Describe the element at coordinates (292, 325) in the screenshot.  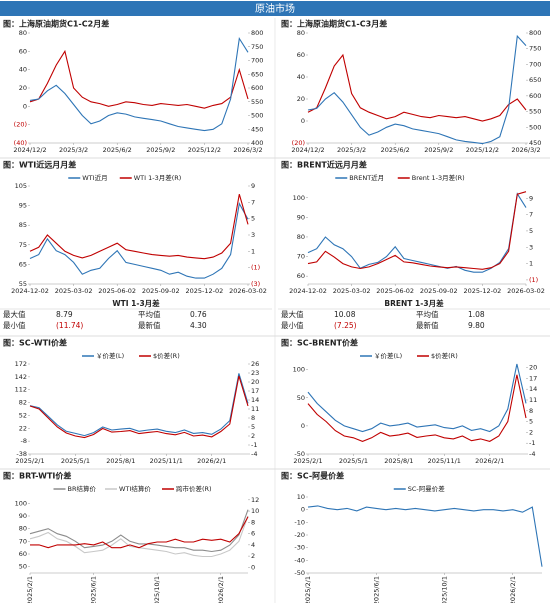
I see `table-cell: 最小值` at that location.